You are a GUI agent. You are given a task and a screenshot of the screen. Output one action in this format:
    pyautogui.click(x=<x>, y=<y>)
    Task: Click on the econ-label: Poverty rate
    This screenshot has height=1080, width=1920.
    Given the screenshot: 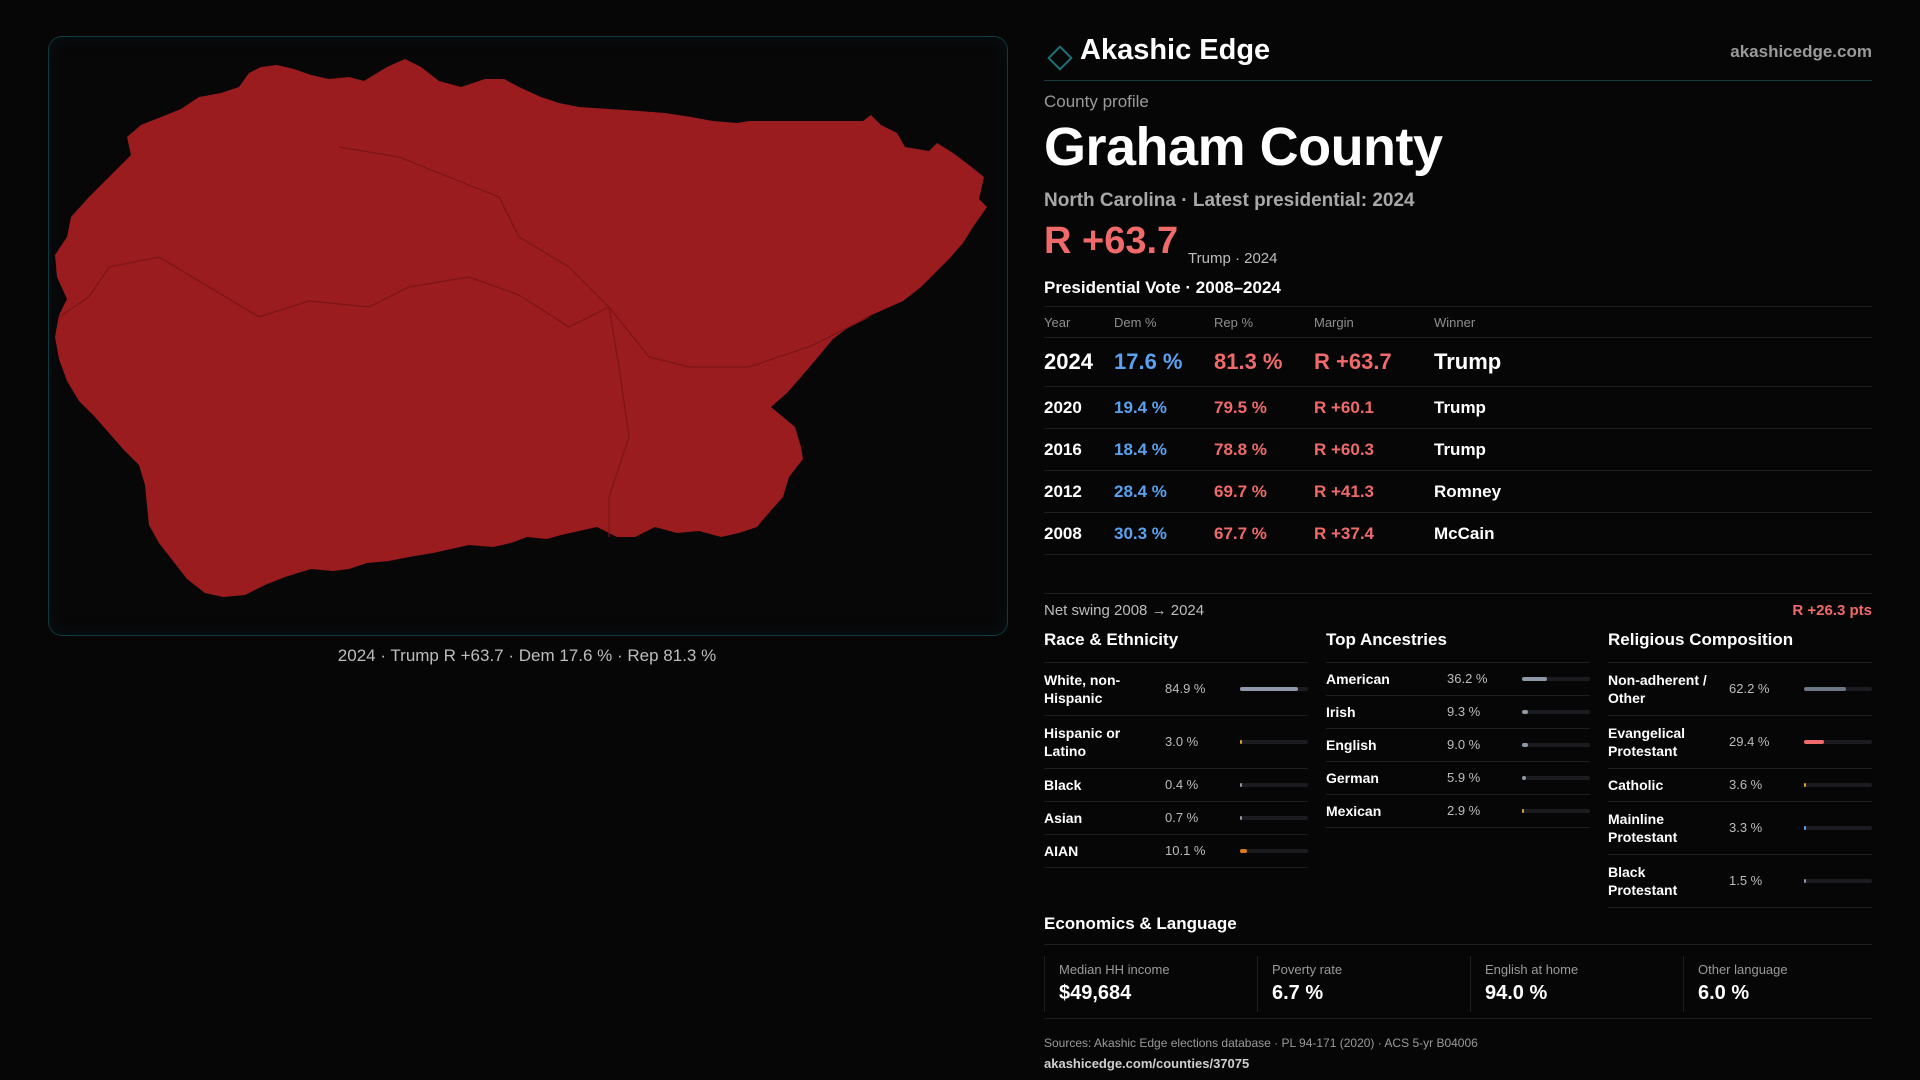 What is the action you would take?
    pyautogui.click(x=1307, y=969)
    